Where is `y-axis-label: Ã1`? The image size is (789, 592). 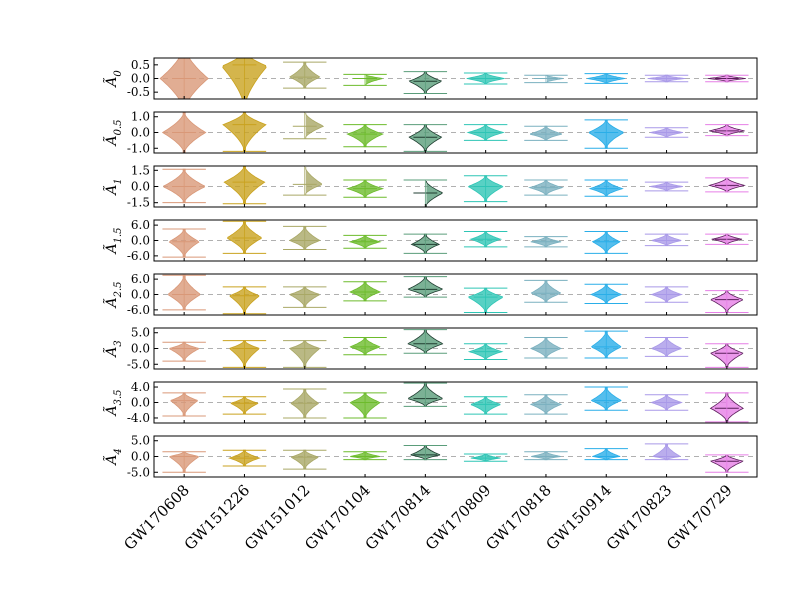 y-axis-label: Ã1 is located at coordinates (113, 187).